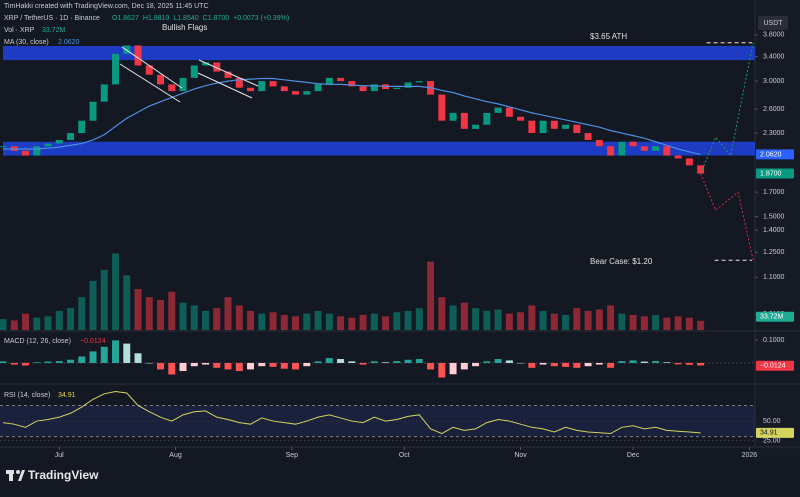  Describe the element at coordinates (750, 455) in the screenshot. I see `x-tick-label: 2026` at that location.